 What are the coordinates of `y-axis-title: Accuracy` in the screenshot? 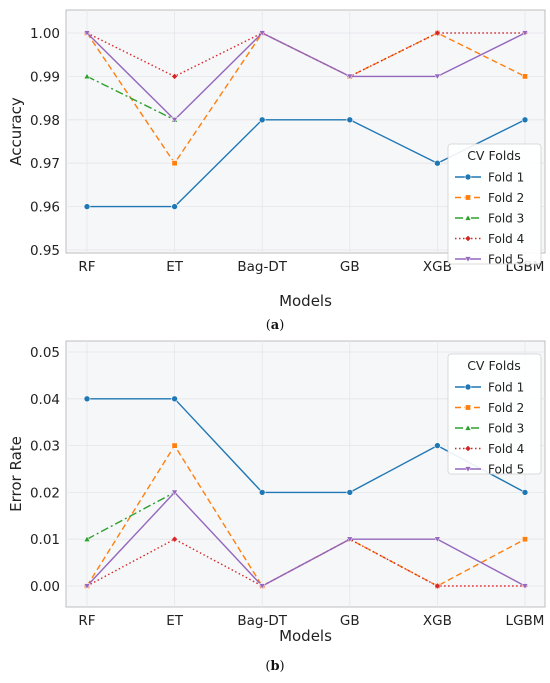 It's located at (16, 131).